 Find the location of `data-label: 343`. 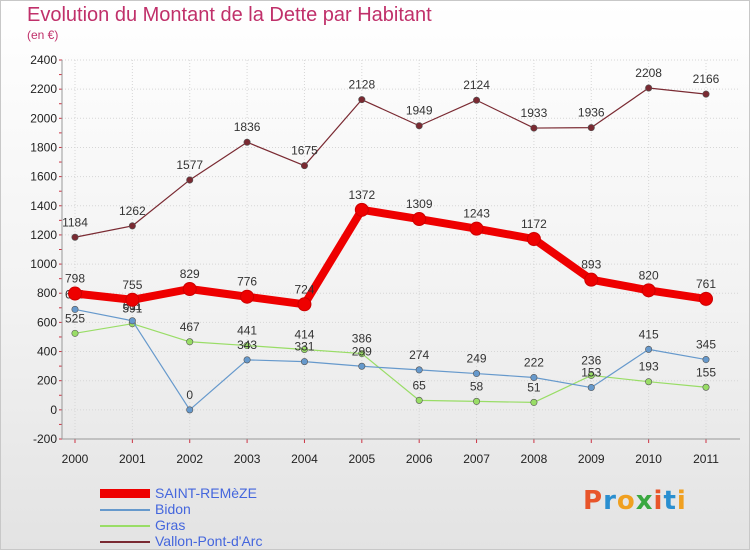

data-label: 343 is located at coordinates (247, 345).